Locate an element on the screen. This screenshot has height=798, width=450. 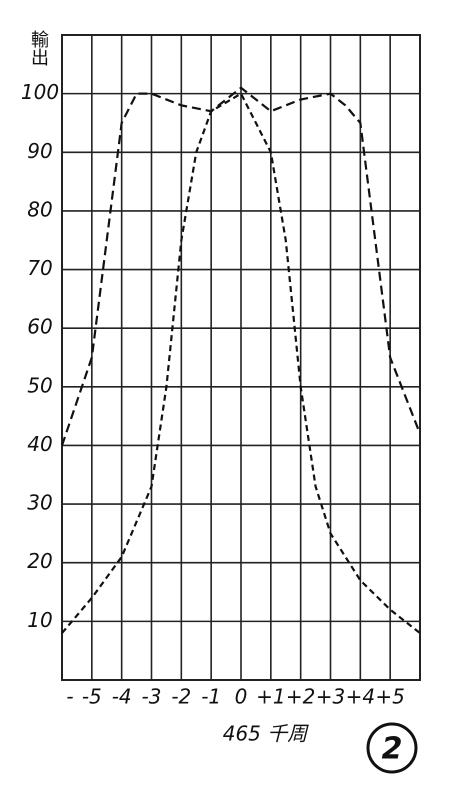
x-tick-label: -1 is located at coordinates (211, 697).